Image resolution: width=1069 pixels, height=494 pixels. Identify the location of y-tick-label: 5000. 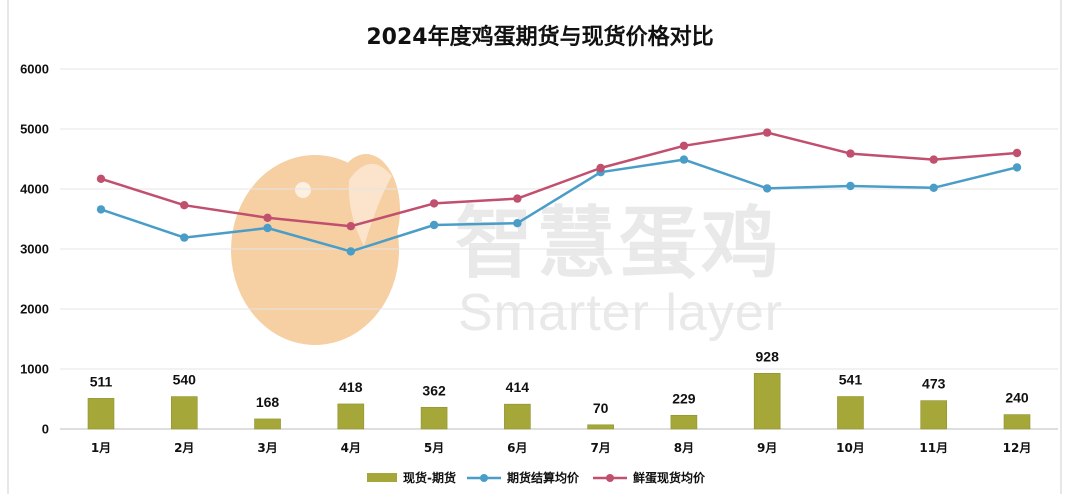
(34, 129).